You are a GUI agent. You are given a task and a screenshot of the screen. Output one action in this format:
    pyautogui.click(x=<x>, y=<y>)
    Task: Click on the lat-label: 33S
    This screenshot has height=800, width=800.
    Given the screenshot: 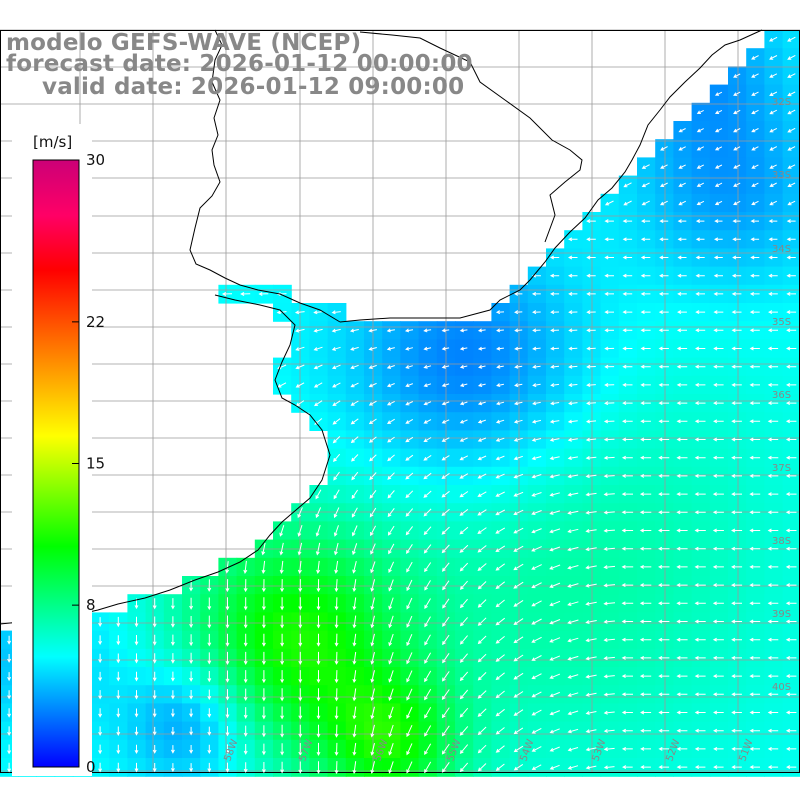 What is the action you would take?
    pyautogui.click(x=781, y=175)
    